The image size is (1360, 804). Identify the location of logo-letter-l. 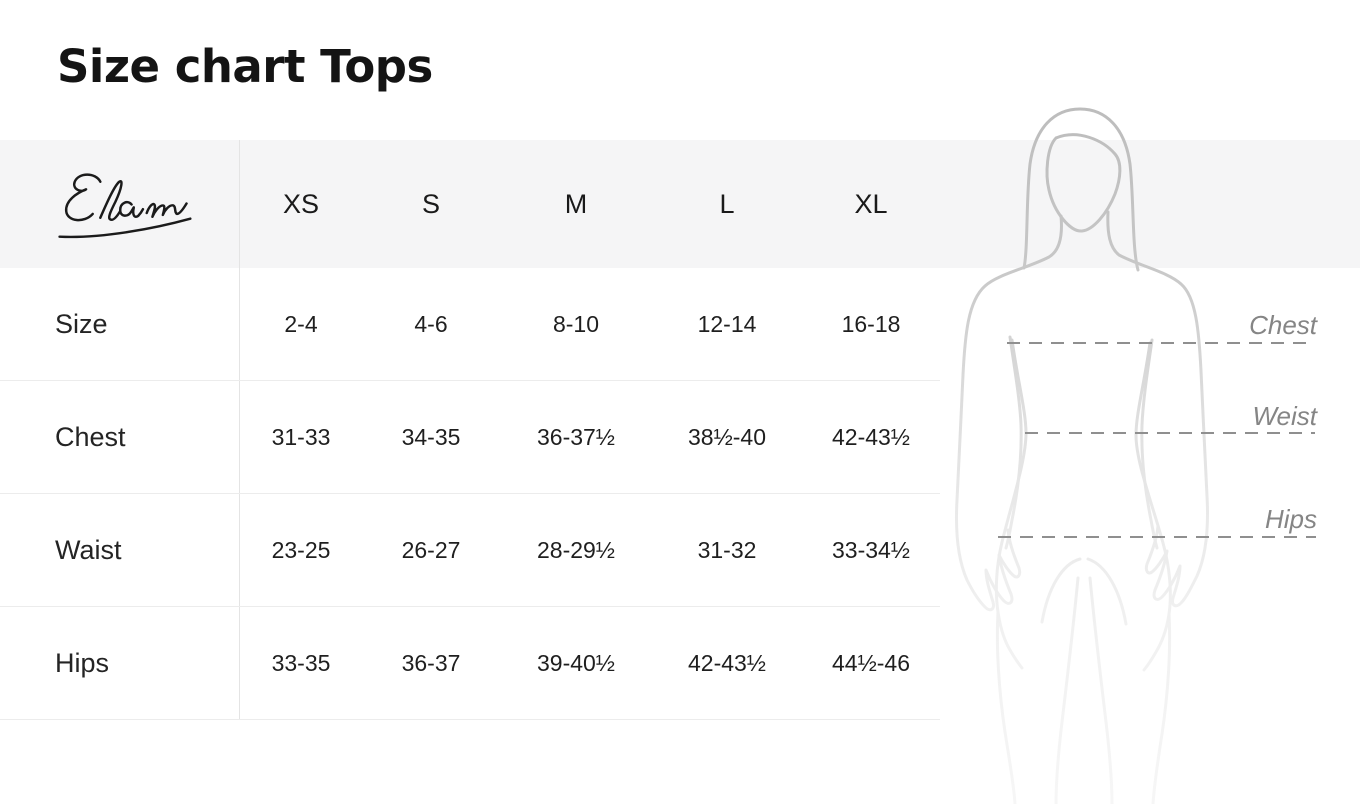
(111, 200).